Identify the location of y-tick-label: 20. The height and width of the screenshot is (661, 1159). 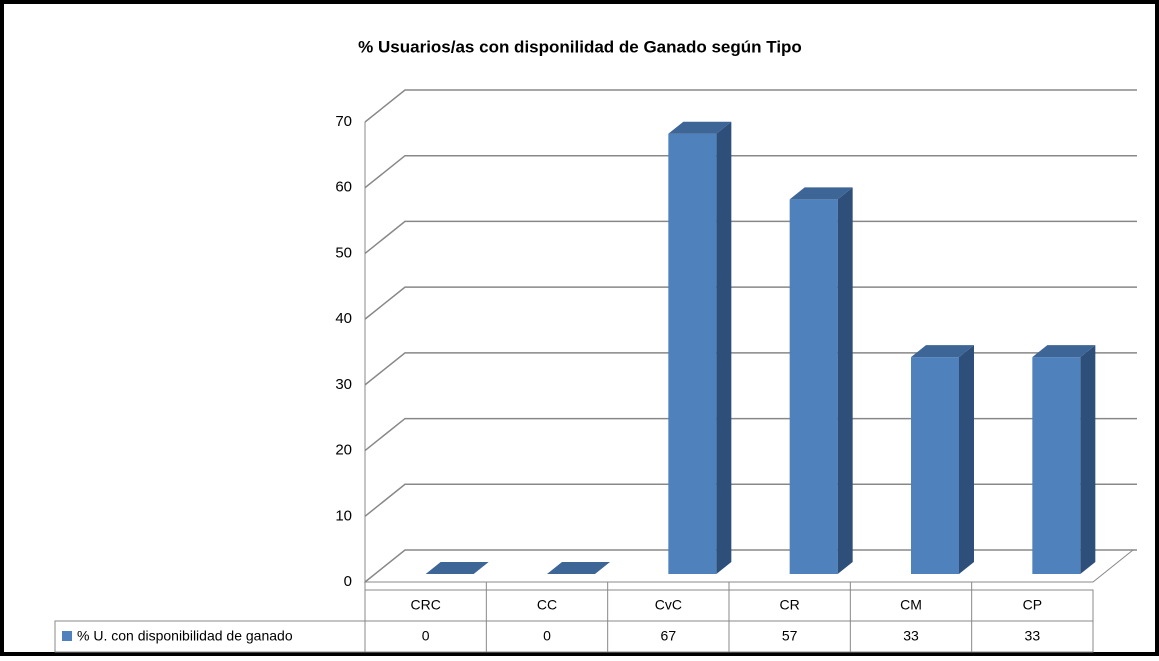
(343, 450).